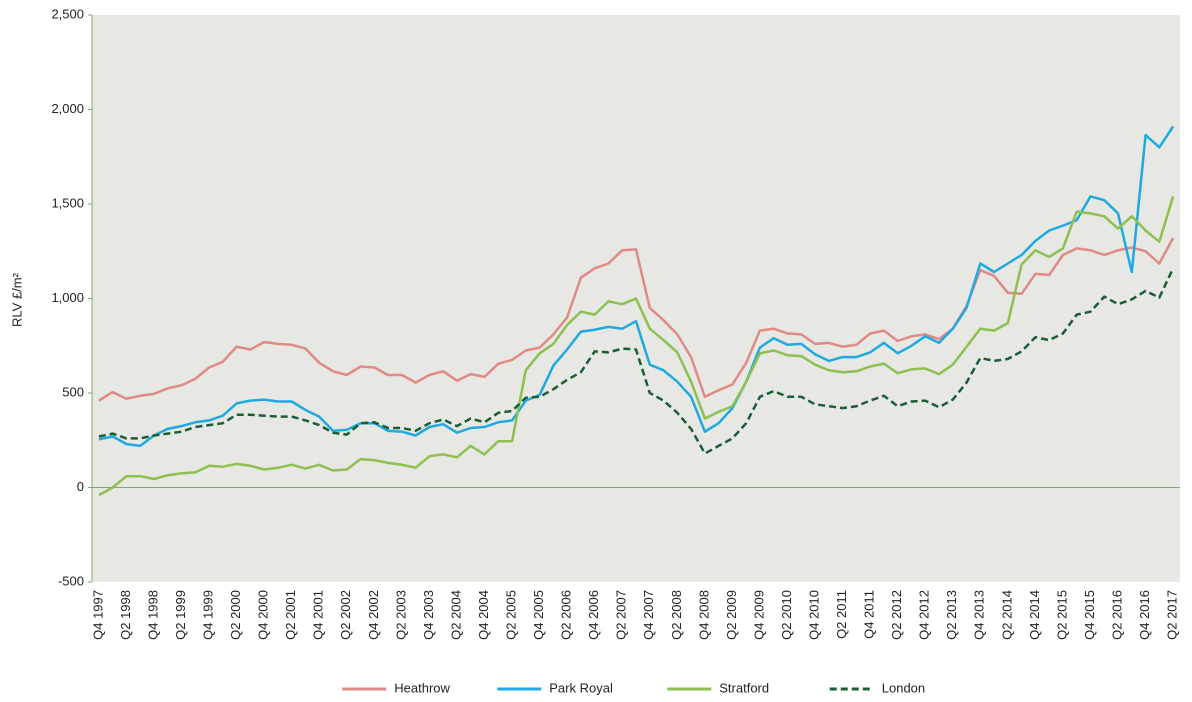 The width and height of the screenshot is (1192, 702). I want to click on x-tick-label: Q2 1999, so click(180, 615).